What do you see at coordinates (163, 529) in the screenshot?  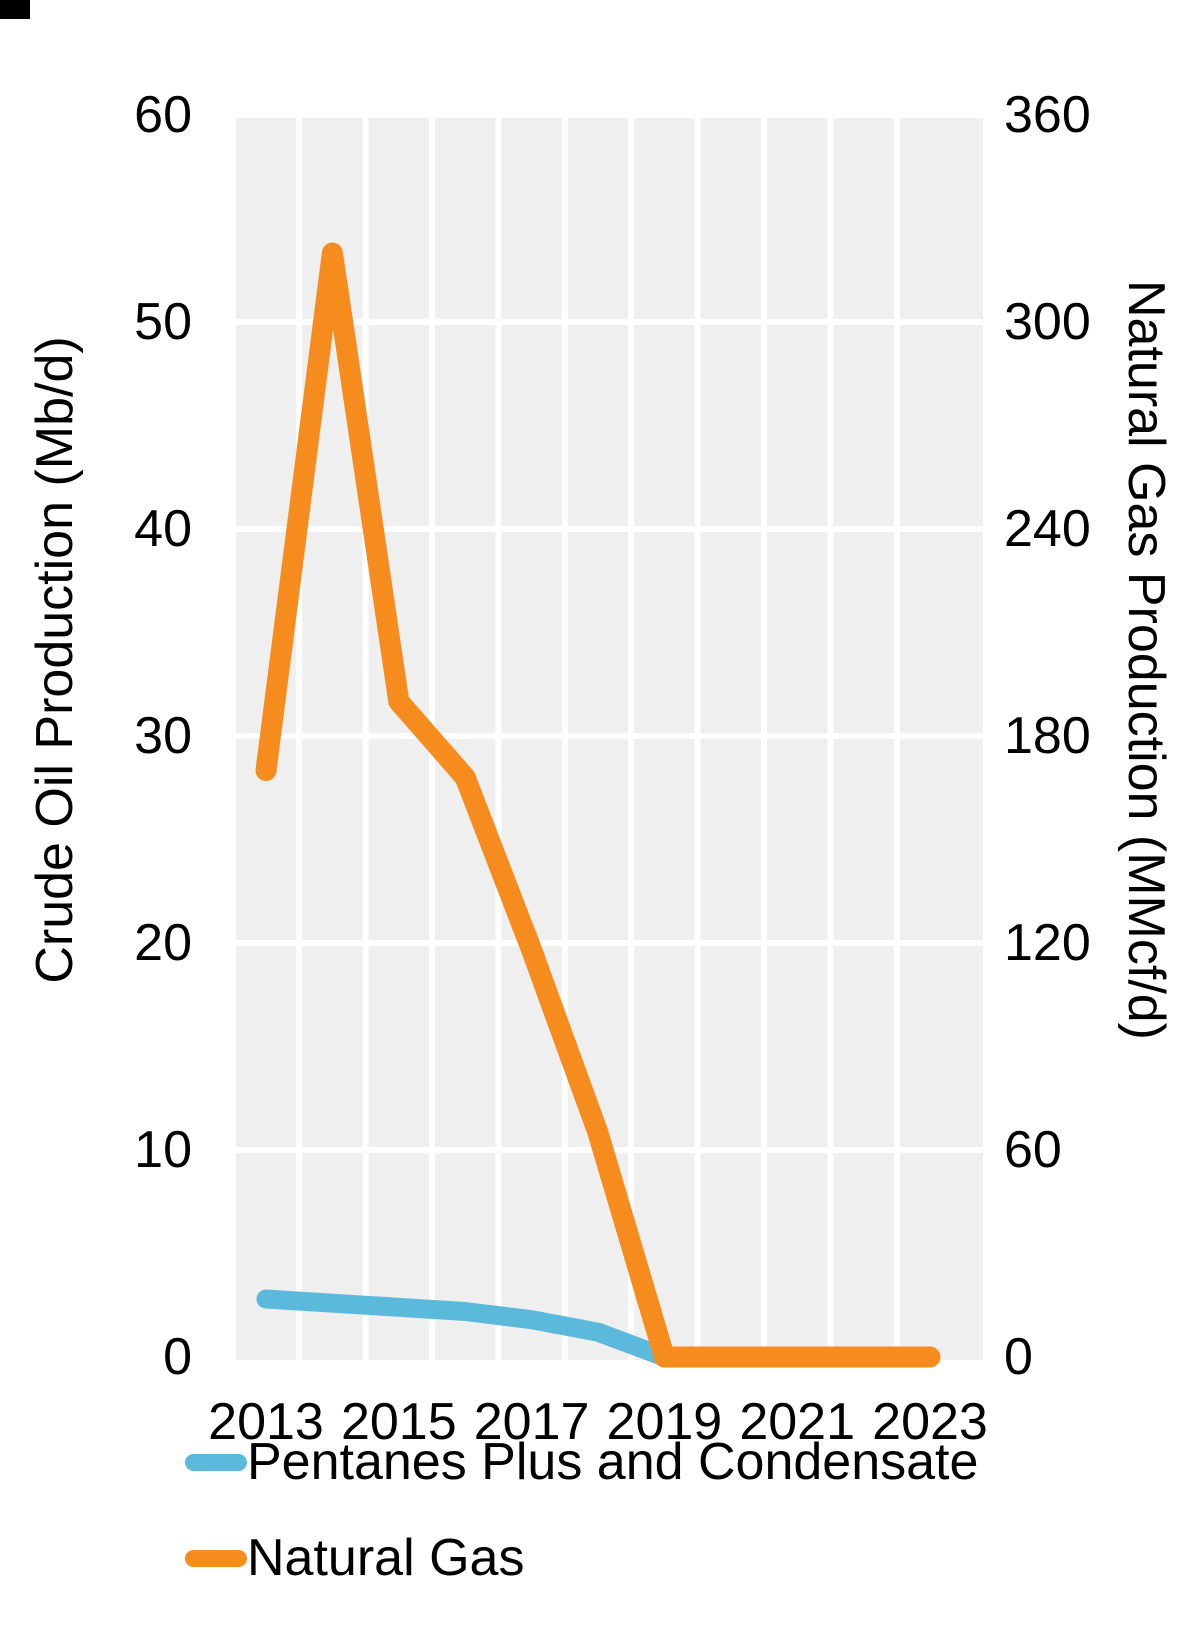 I see `y-tick-left: 40` at bounding box center [163, 529].